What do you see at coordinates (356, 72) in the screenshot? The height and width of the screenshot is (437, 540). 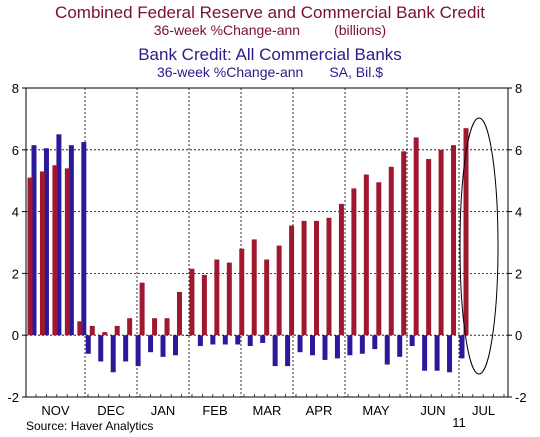 I see `subtitle-2-unit: SA, Bil.$` at bounding box center [356, 72].